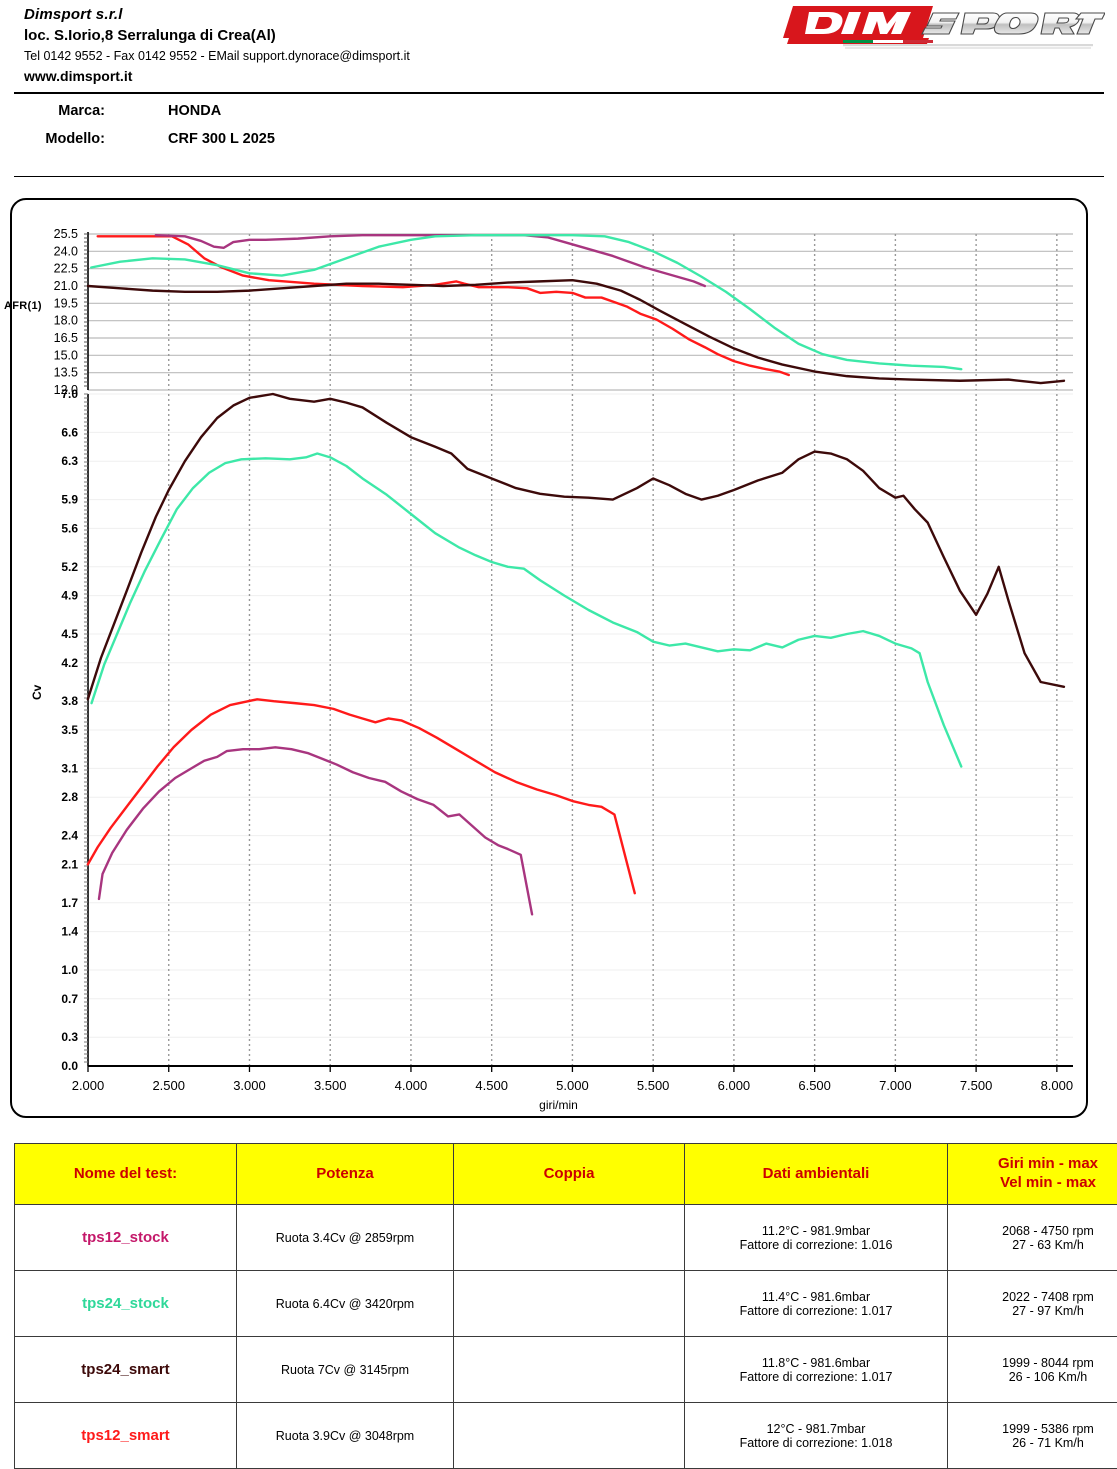 The image size is (1117, 1469). Describe the element at coordinates (895, 1085) in the screenshot. I see `svg-text: 7.000` at that location.